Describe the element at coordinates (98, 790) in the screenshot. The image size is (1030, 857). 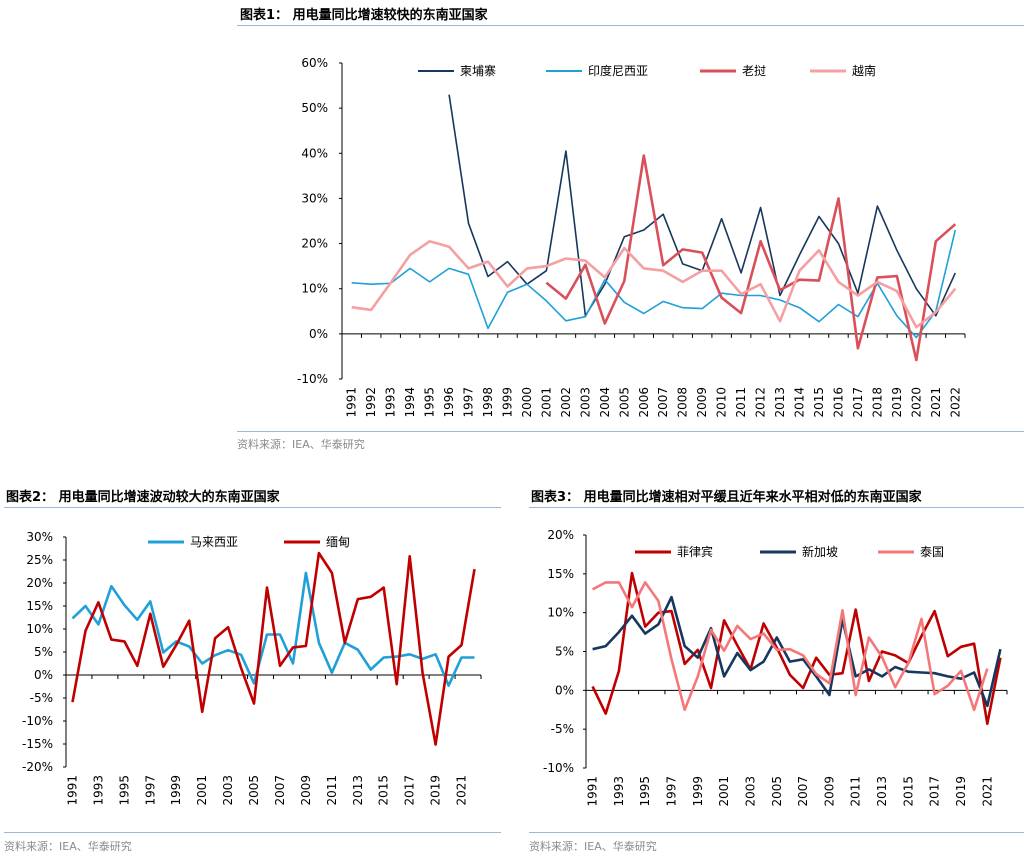
I see `figure2-x-tick-label: 1993` at that location.